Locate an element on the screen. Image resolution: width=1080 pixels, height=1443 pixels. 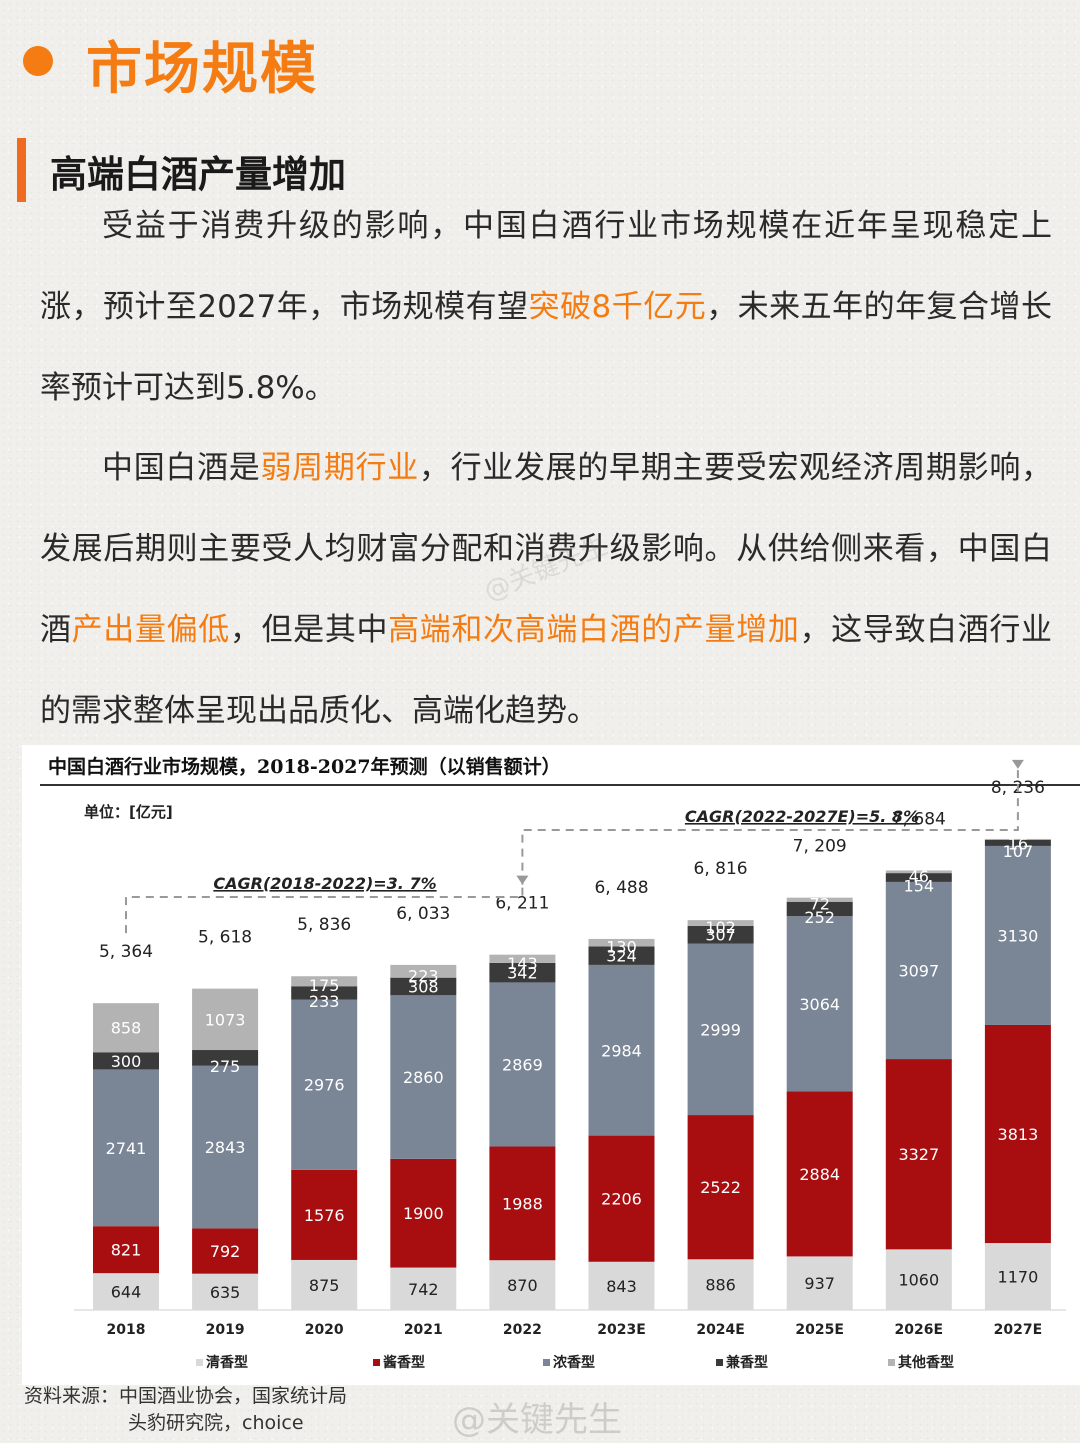
total-label: 6, 816 is located at coordinates (721, 869).